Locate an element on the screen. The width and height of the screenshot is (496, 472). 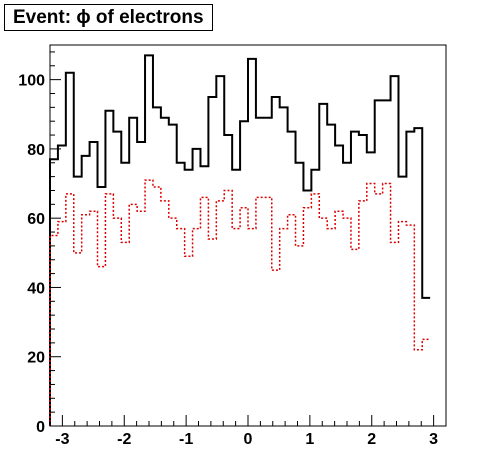
y-tick-label: 20 is located at coordinates (36, 358).